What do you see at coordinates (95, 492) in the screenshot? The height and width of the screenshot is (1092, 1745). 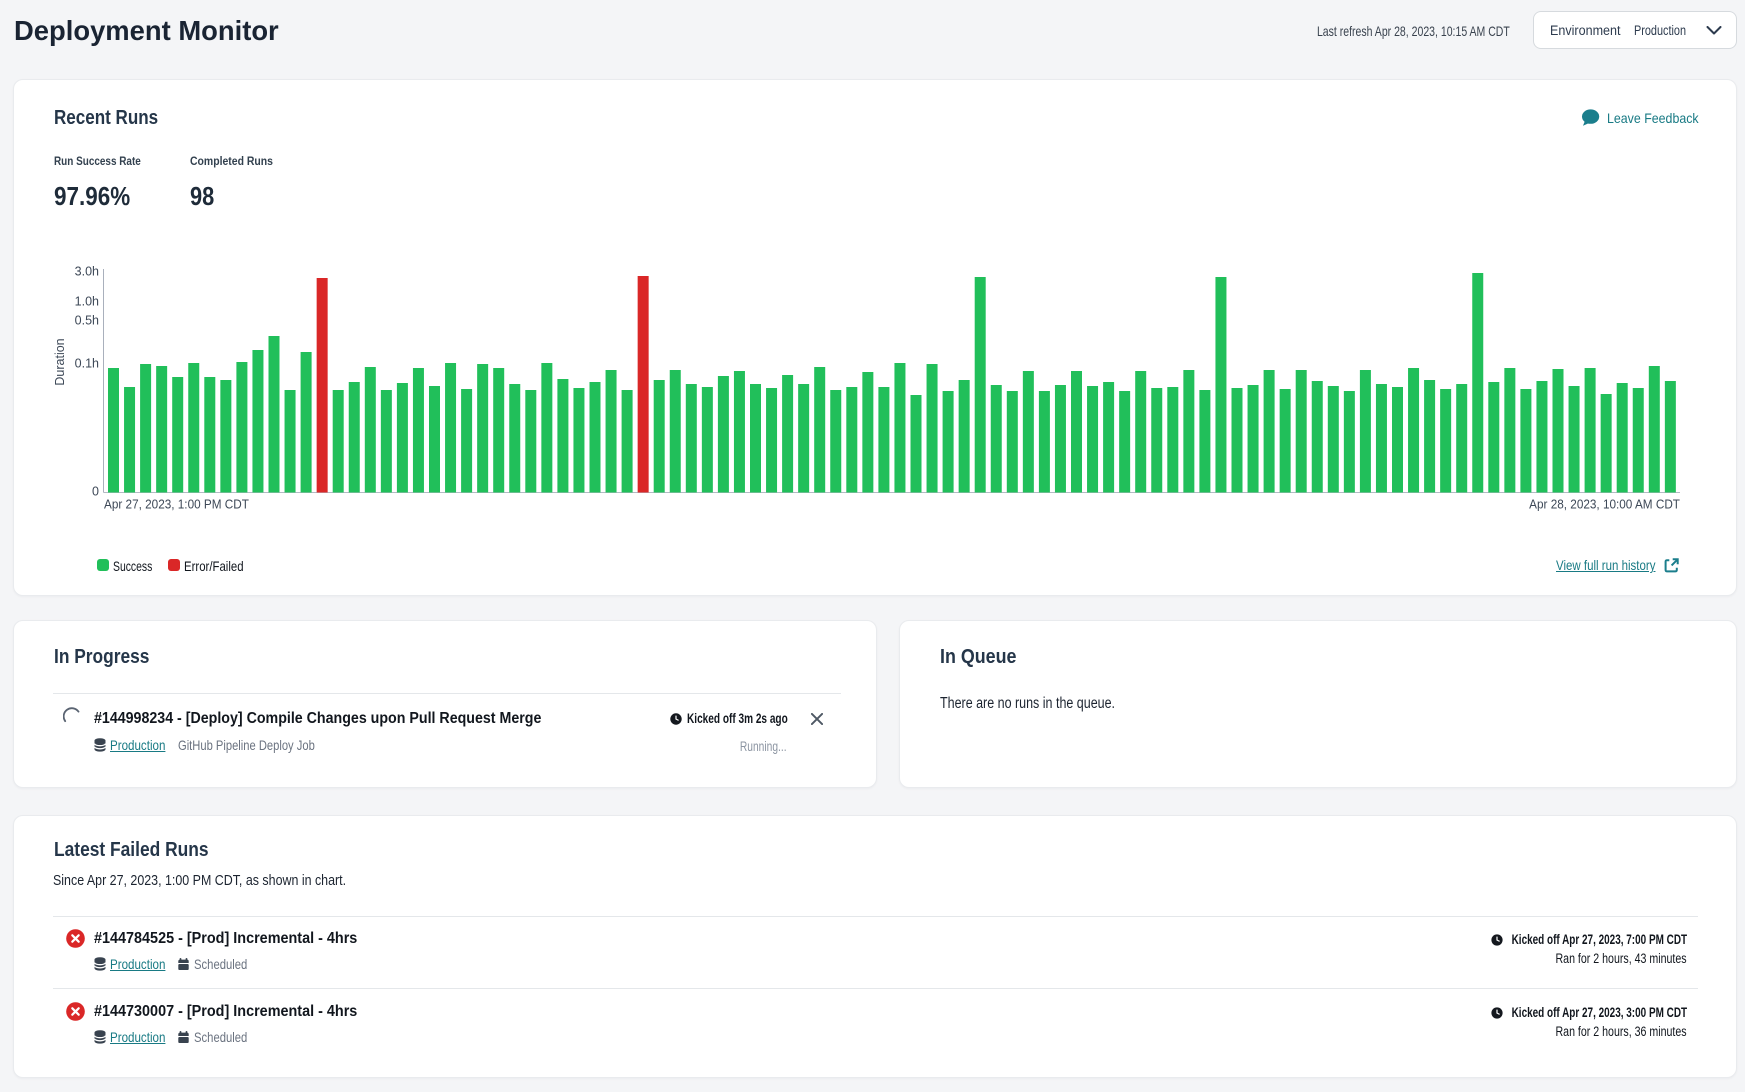 I see `svg-text: 0` at bounding box center [95, 492].